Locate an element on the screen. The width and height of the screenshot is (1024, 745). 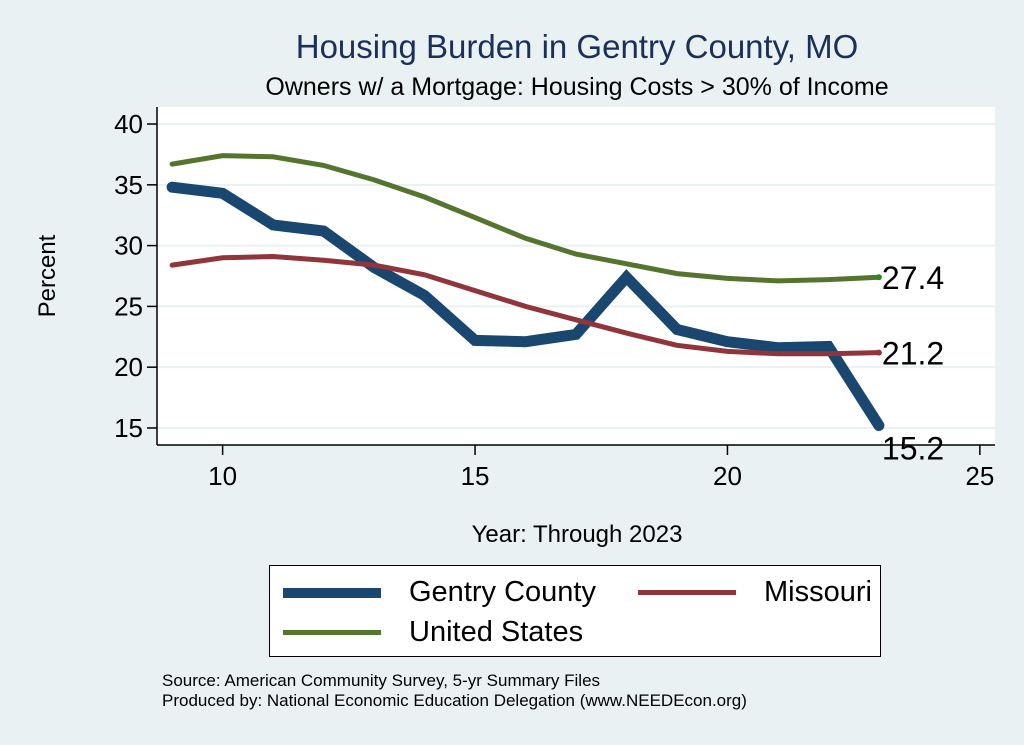
y-tick-label: 20 is located at coordinates (128, 367).